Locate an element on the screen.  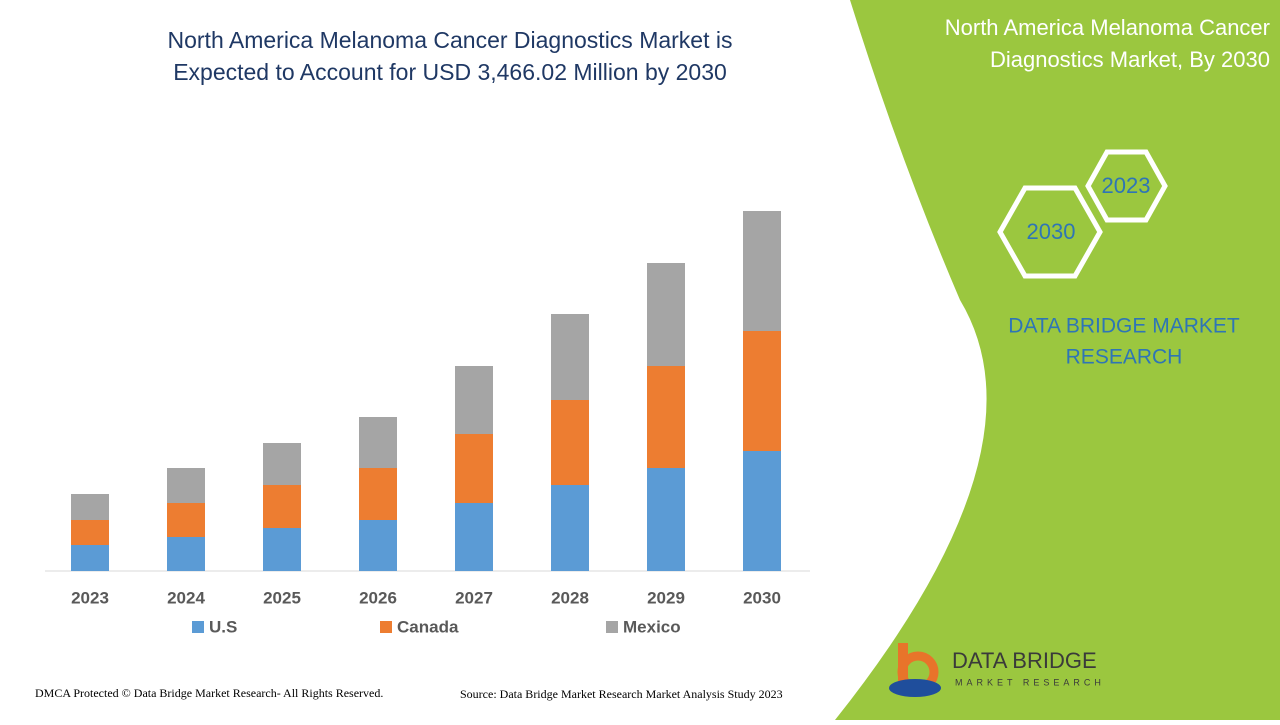
legend-label: U.S is located at coordinates (223, 626).